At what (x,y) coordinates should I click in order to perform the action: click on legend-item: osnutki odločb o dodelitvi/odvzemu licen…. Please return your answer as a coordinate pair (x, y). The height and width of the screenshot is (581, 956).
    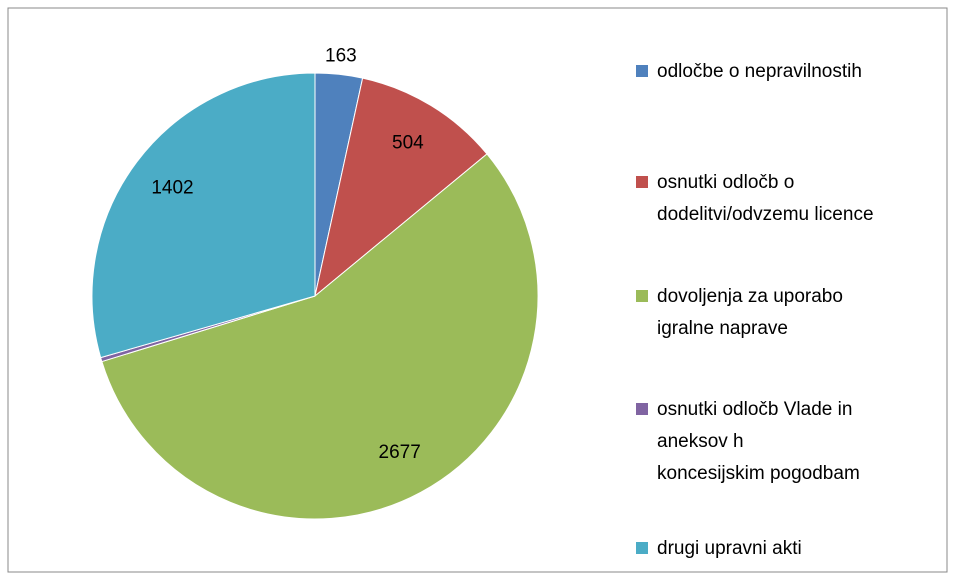
    Looking at the image, I should click on (755, 199).